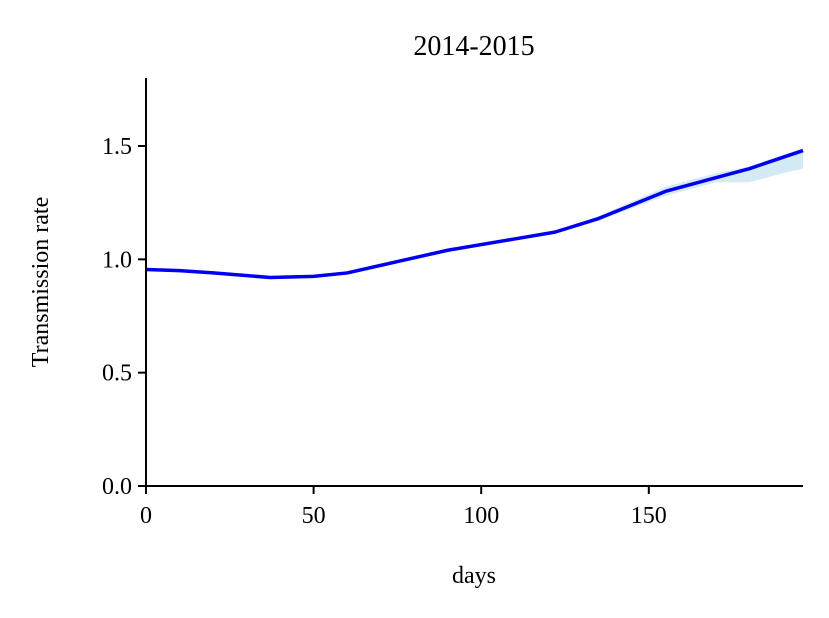  Describe the element at coordinates (41, 282) in the screenshot. I see `y-axis-label: Transmission rate` at that location.